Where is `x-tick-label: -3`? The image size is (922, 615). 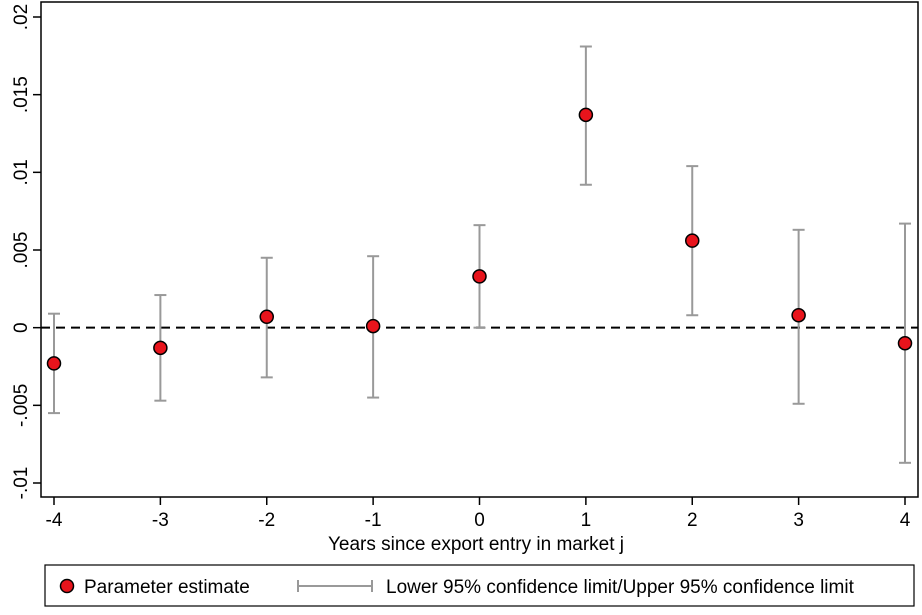 x-tick-label: -3 is located at coordinates (160, 520).